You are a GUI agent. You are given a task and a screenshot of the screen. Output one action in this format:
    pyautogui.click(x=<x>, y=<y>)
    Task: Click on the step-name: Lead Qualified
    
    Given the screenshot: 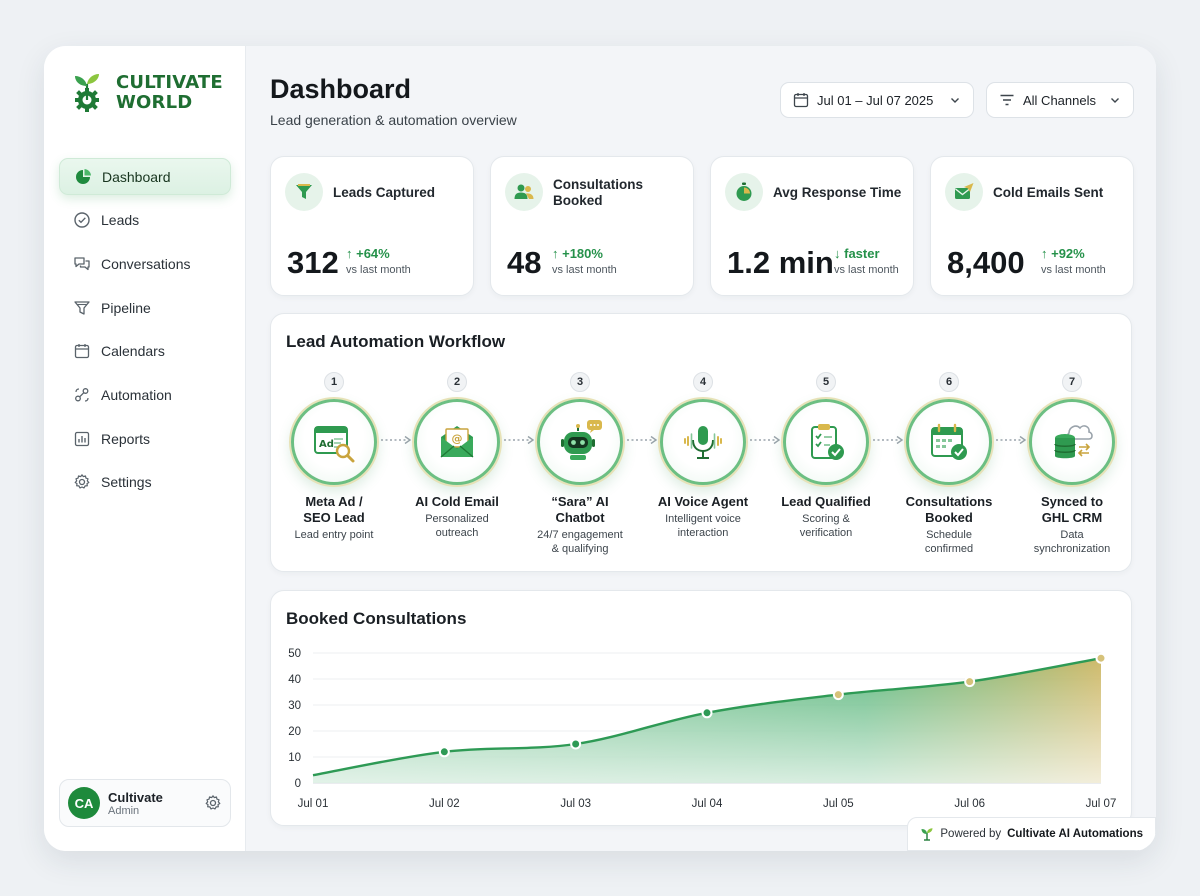 What is the action you would take?
    pyautogui.click(x=826, y=501)
    